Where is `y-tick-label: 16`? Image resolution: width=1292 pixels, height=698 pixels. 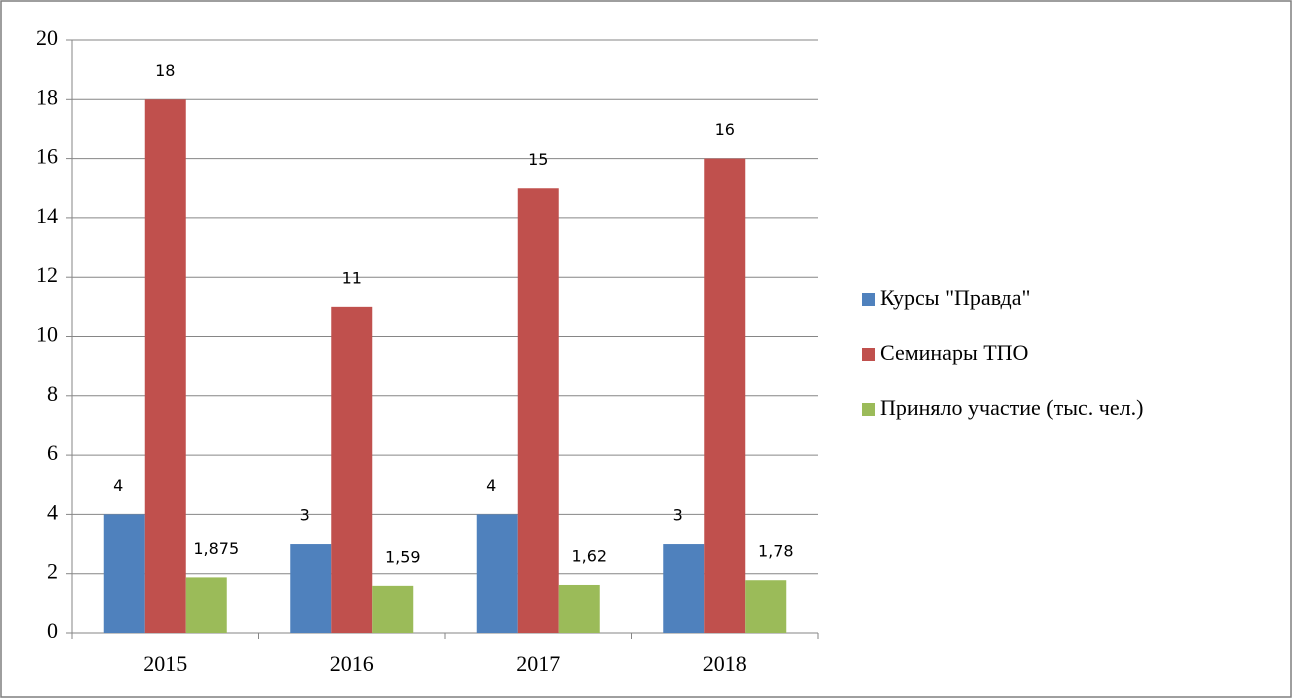 y-tick-label: 16 is located at coordinates (47, 156).